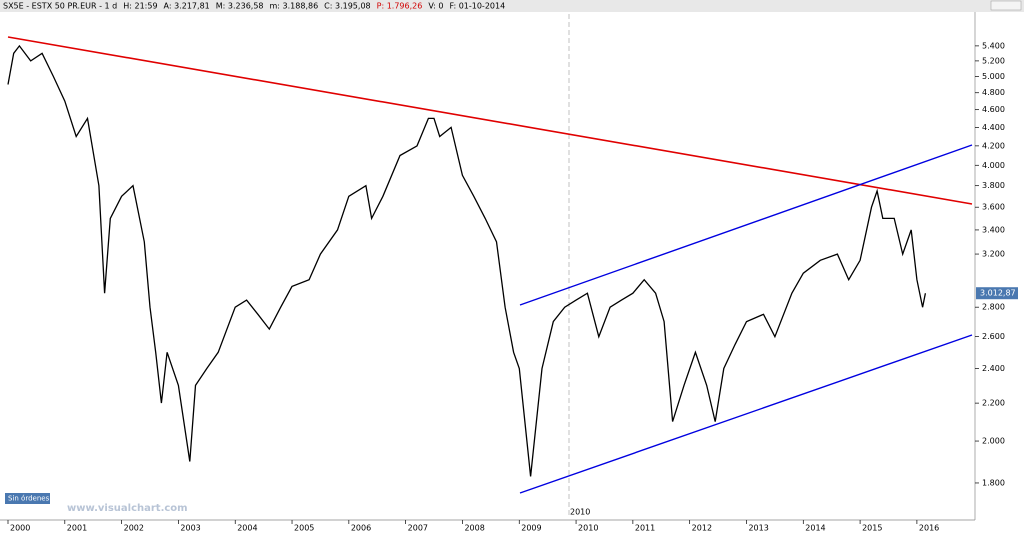 This screenshot has height=533, width=1024. I want to click on orders-button-label: Sin órdenes, so click(29, 499).